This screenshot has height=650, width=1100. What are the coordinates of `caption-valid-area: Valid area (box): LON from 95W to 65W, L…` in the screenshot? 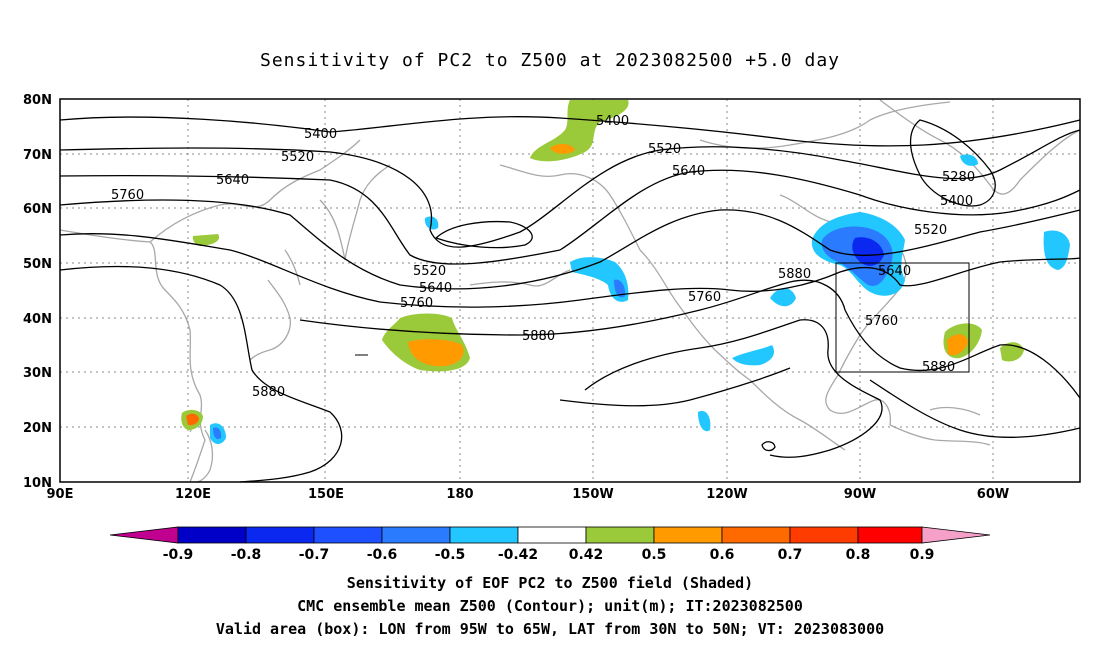 It's located at (550, 629).